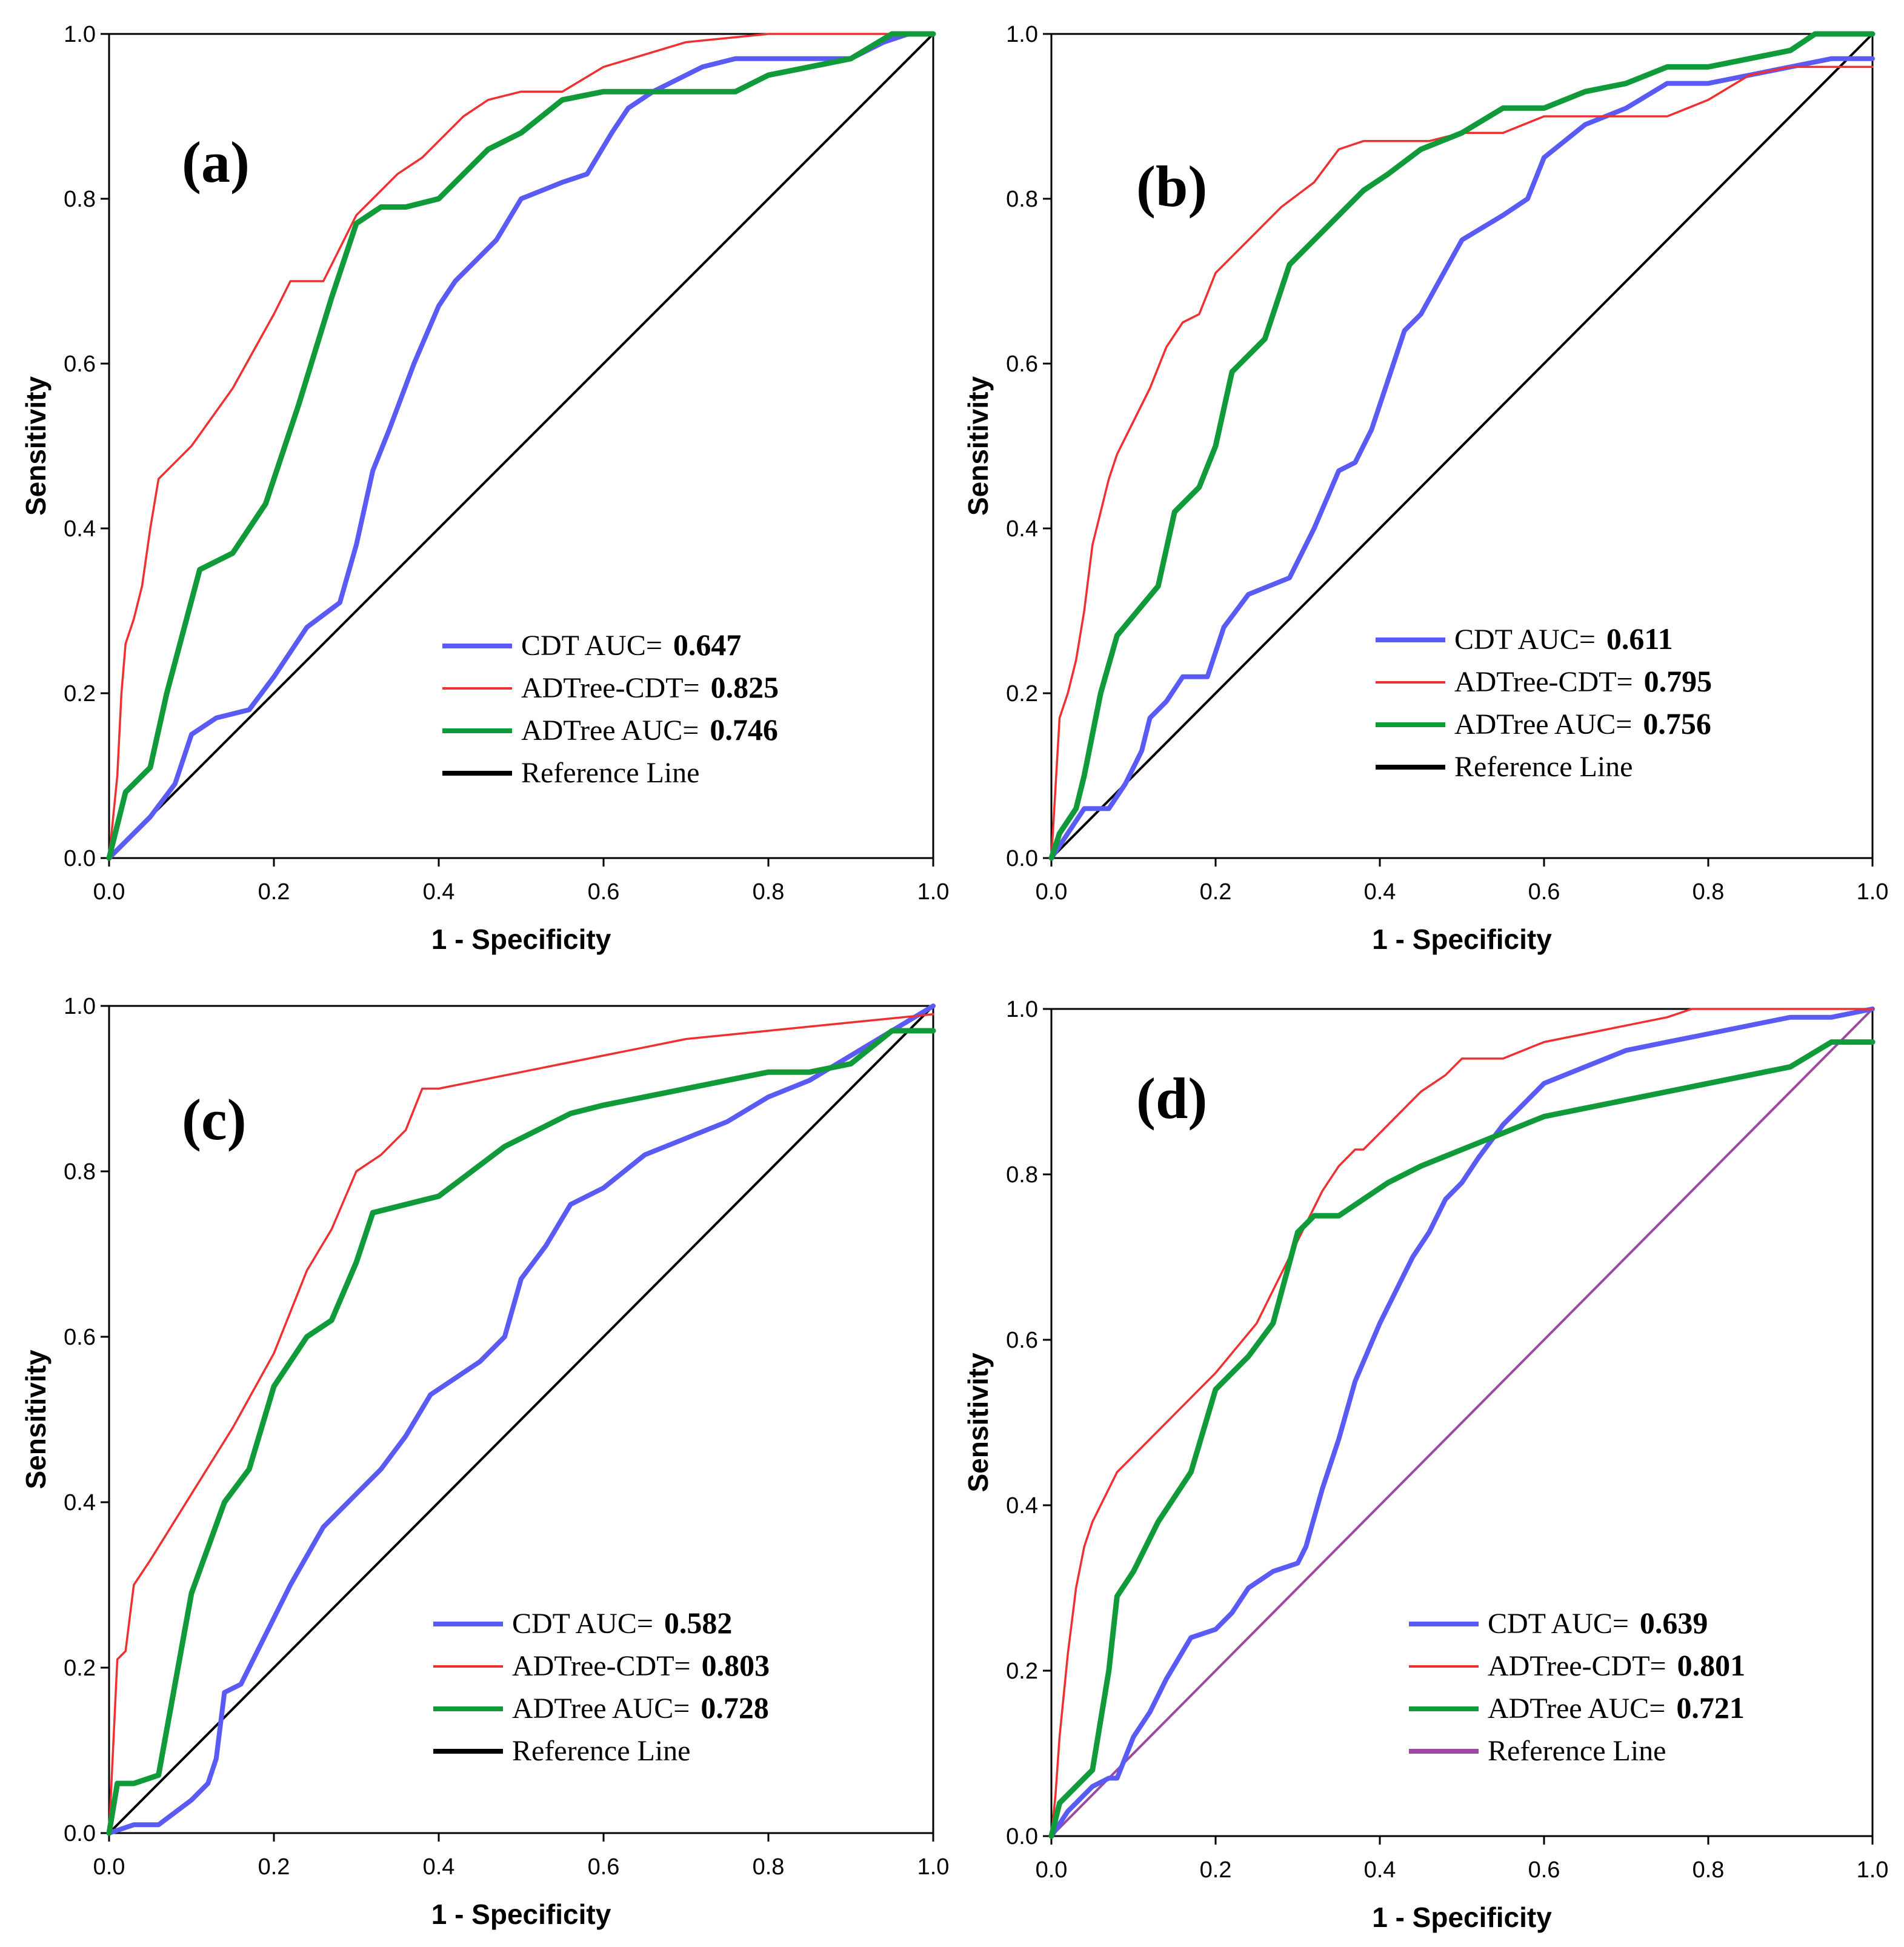 This screenshot has height=1947, width=1904. Describe the element at coordinates (1171, 186) in the screenshot. I see `panel-label: (b)` at that location.